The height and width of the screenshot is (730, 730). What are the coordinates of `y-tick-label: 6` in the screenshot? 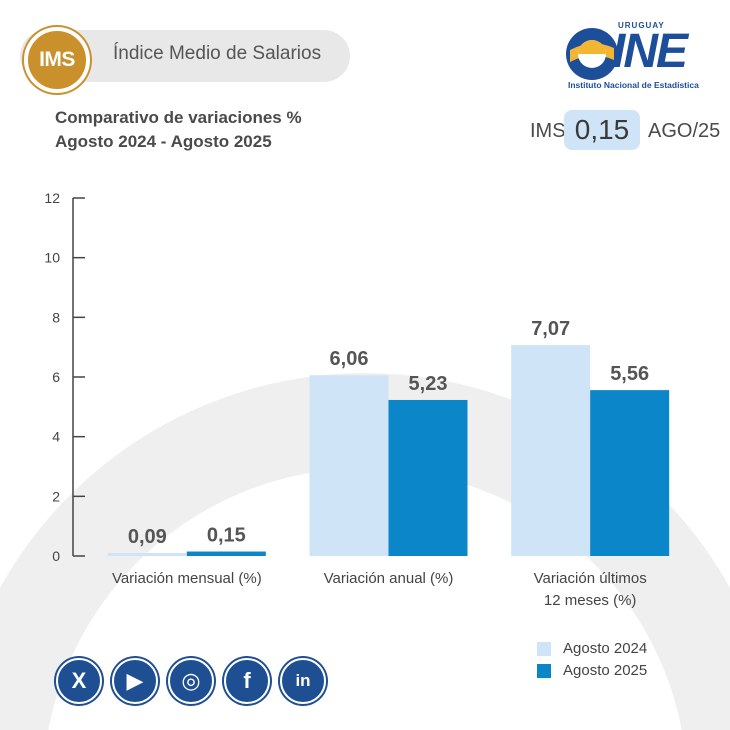 It's located at (56, 377).